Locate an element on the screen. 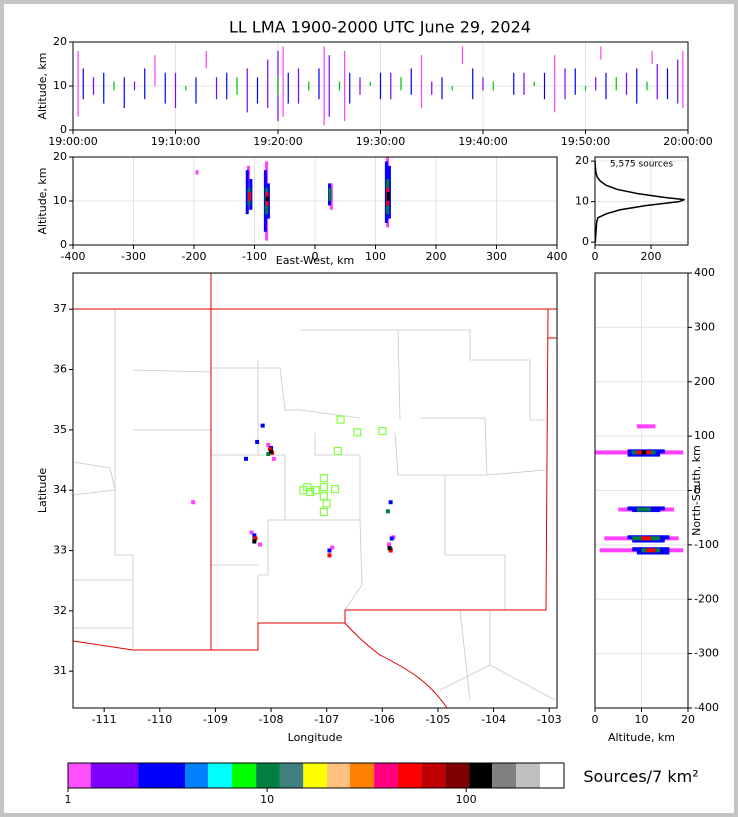  x-tick-label: -300 is located at coordinates (133, 256).